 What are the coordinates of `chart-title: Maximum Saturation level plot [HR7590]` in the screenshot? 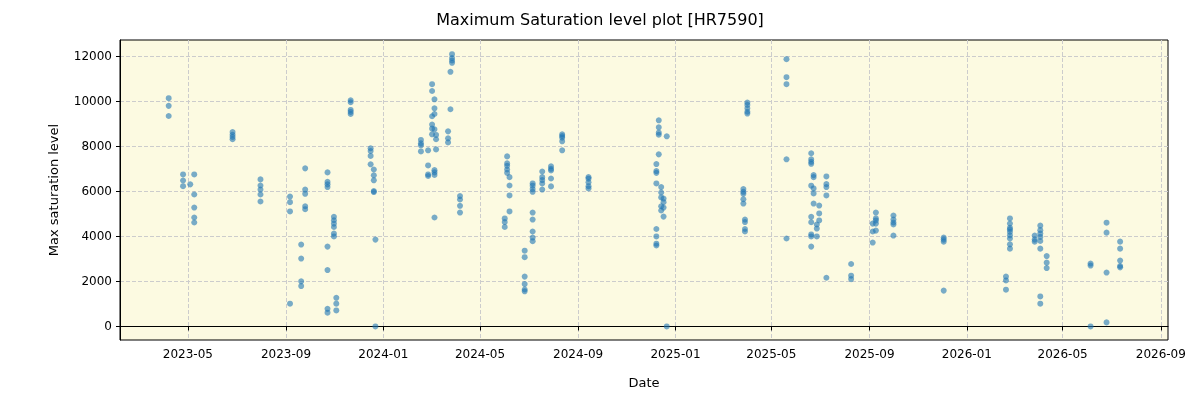 It's located at (600, 19).